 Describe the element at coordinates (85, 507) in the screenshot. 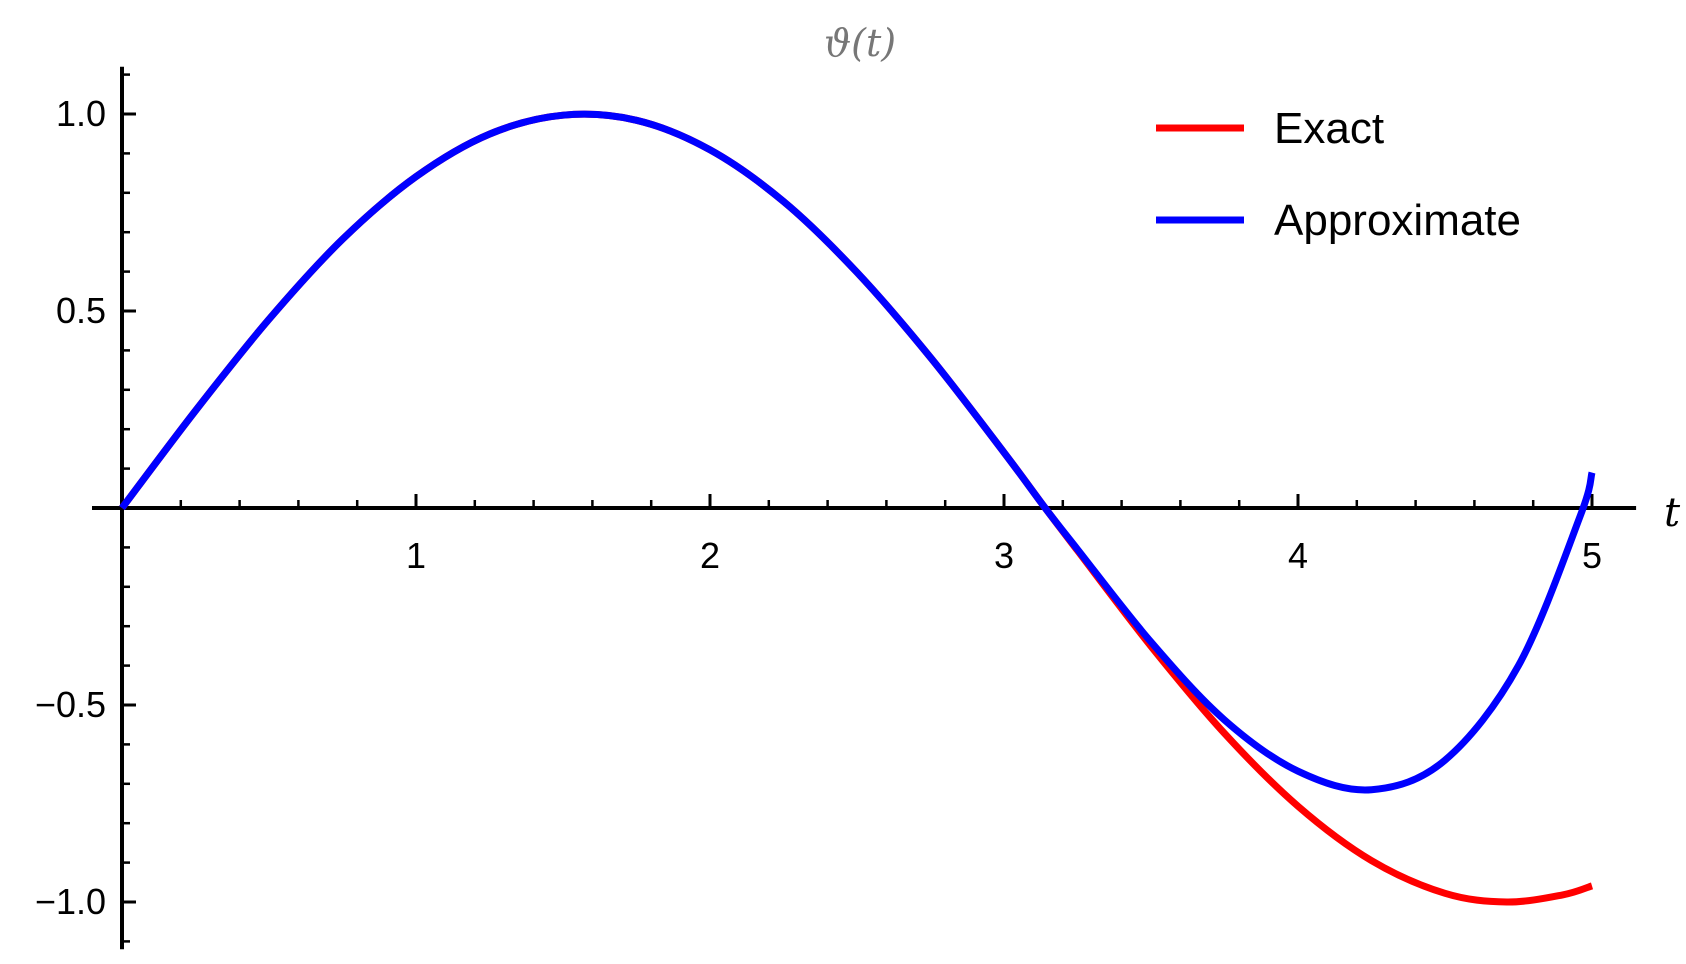

I see `y-ticks: −1.0 −0.5 0.5 1.0` at that location.